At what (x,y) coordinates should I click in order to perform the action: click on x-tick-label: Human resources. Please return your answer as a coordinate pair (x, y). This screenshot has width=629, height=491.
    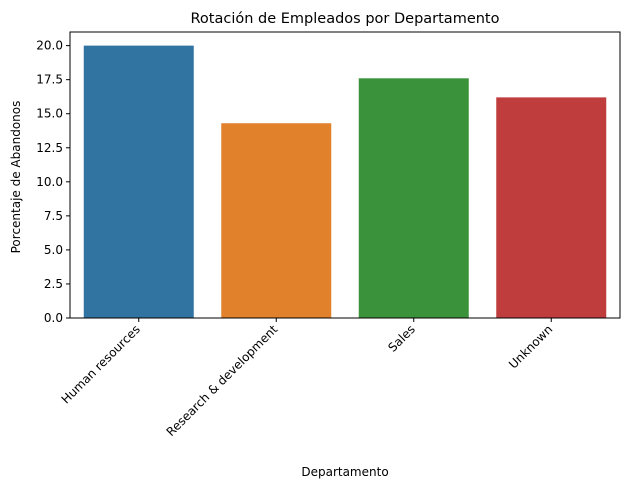
    Looking at the image, I should click on (101, 364).